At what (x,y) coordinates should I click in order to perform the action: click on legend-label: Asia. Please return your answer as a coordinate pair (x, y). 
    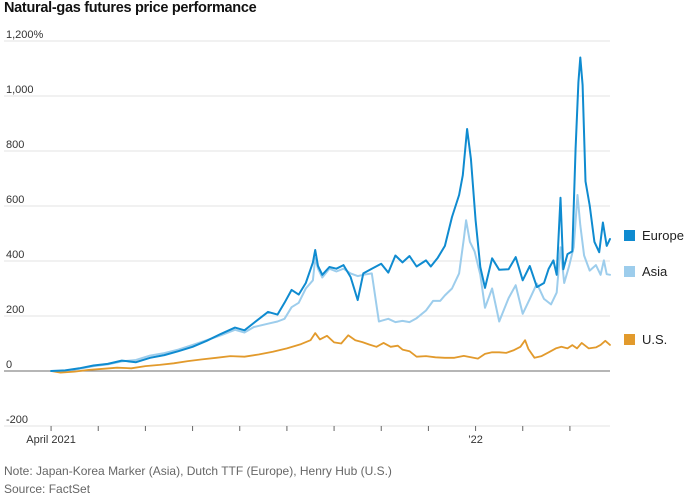
    Looking at the image, I should click on (655, 271).